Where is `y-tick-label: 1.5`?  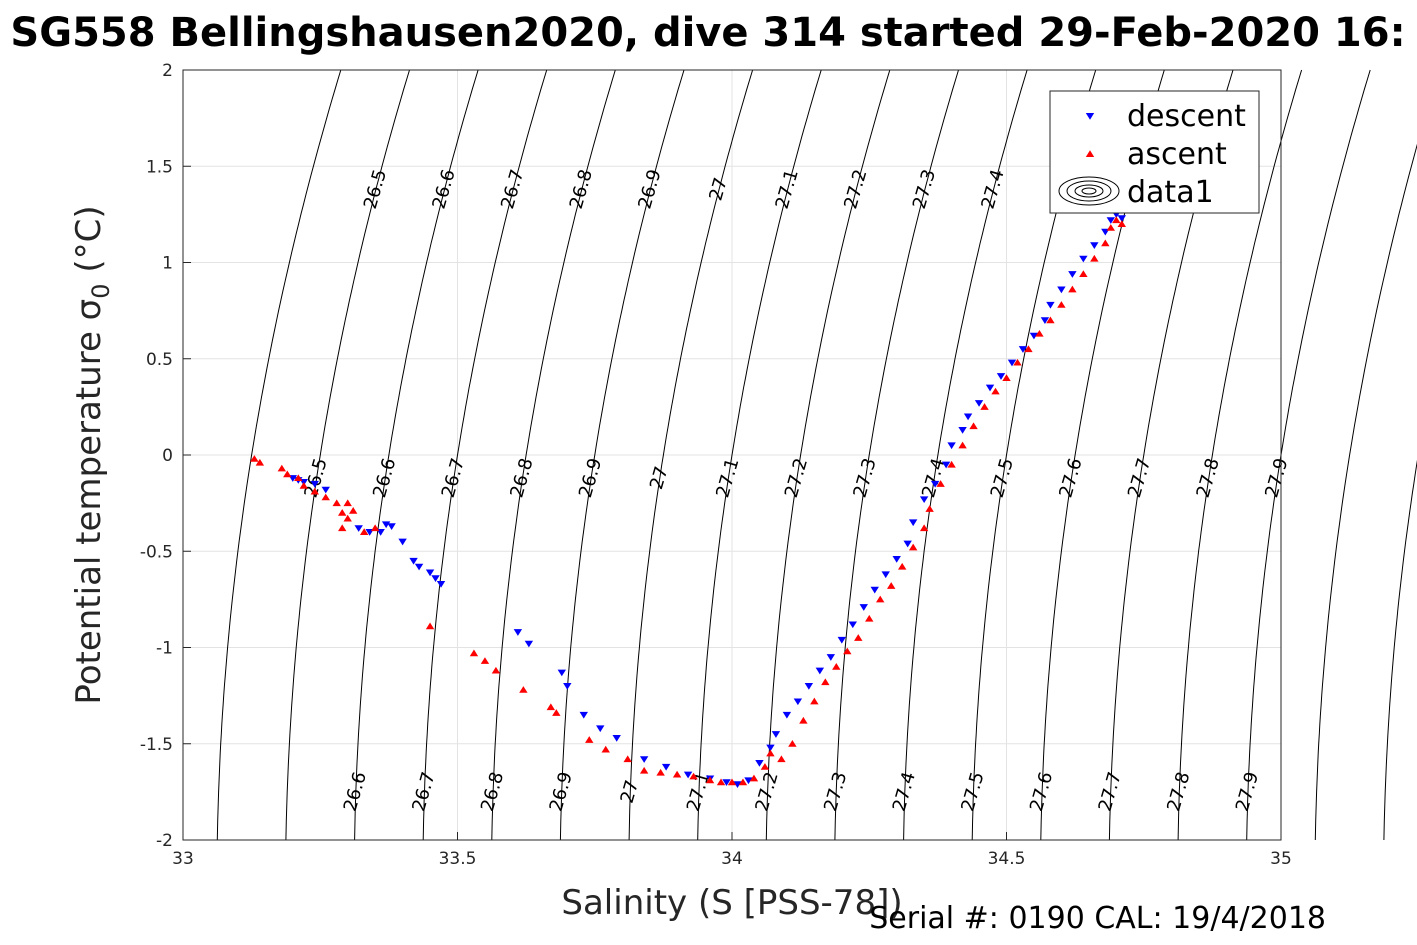 y-tick-label: 1.5 is located at coordinates (159, 167).